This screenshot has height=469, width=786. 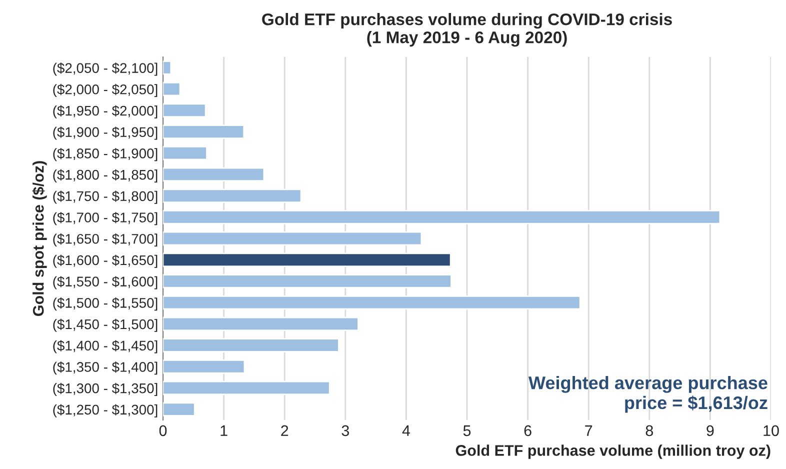 What do you see at coordinates (105, 411) in the screenshot?
I see `y-tick-label: ($1,250 - $1,300]` at bounding box center [105, 411].